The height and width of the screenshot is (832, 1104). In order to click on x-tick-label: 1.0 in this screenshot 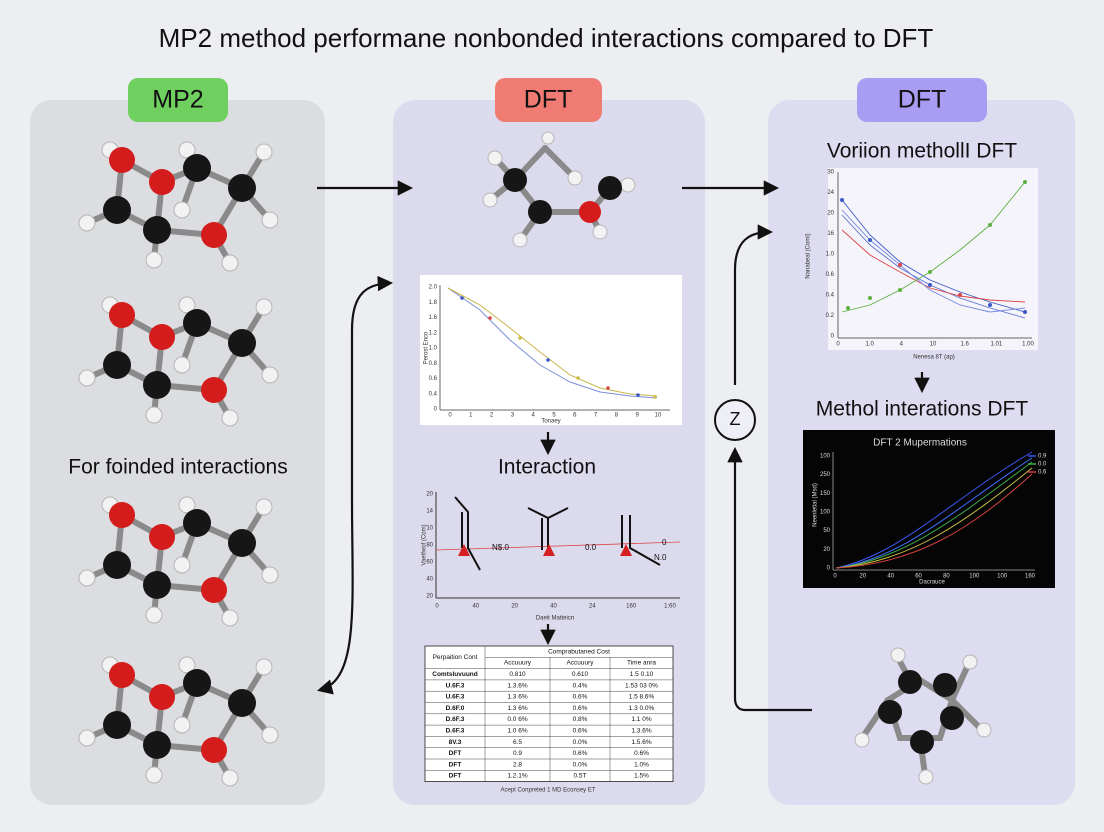, I will do `click(869, 345)`.